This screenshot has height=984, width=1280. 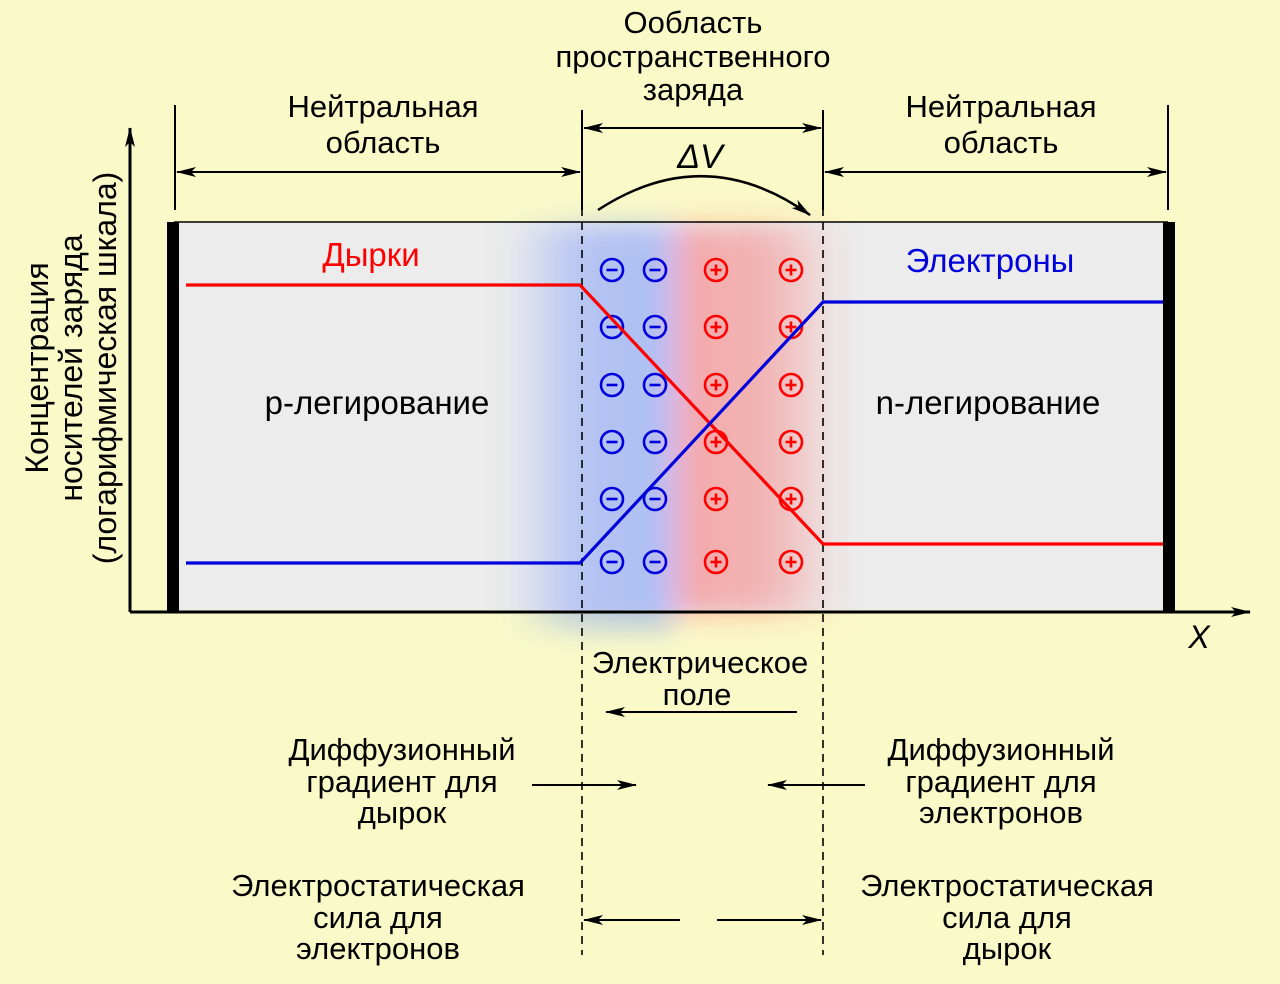 What do you see at coordinates (377, 402) in the screenshot?
I see `p-region-label: p-легирование` at bounding box center [377, 402].